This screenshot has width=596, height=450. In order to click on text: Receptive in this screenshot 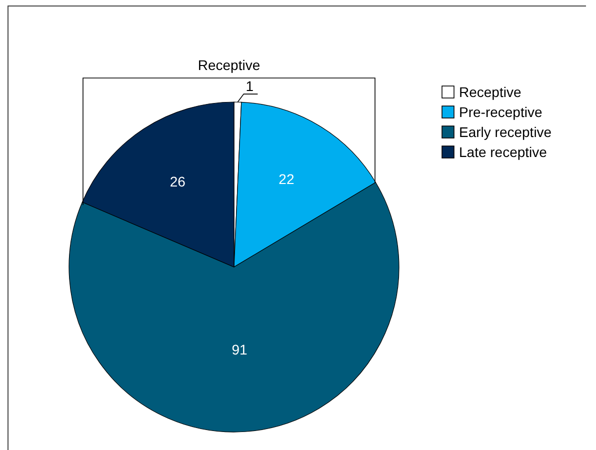, I will do `click(229, 65)`.